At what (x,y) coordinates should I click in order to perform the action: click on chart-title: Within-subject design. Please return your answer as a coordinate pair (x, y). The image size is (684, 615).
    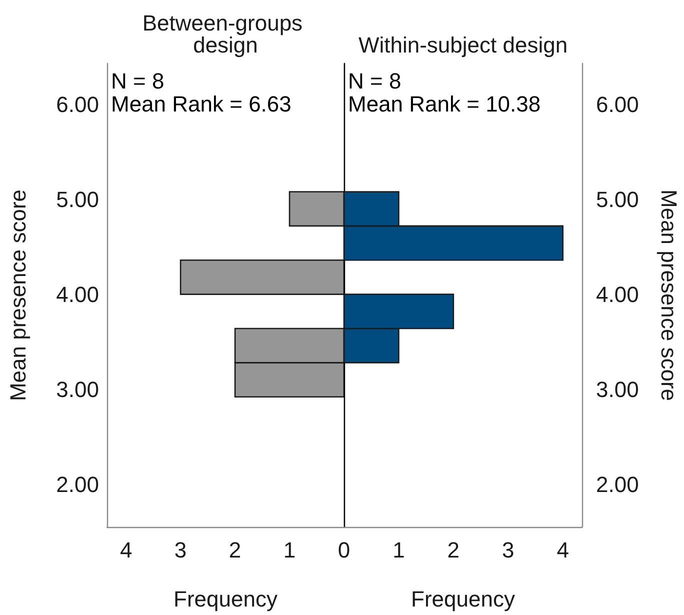
    Looking at the image, I should click on (463, 45).